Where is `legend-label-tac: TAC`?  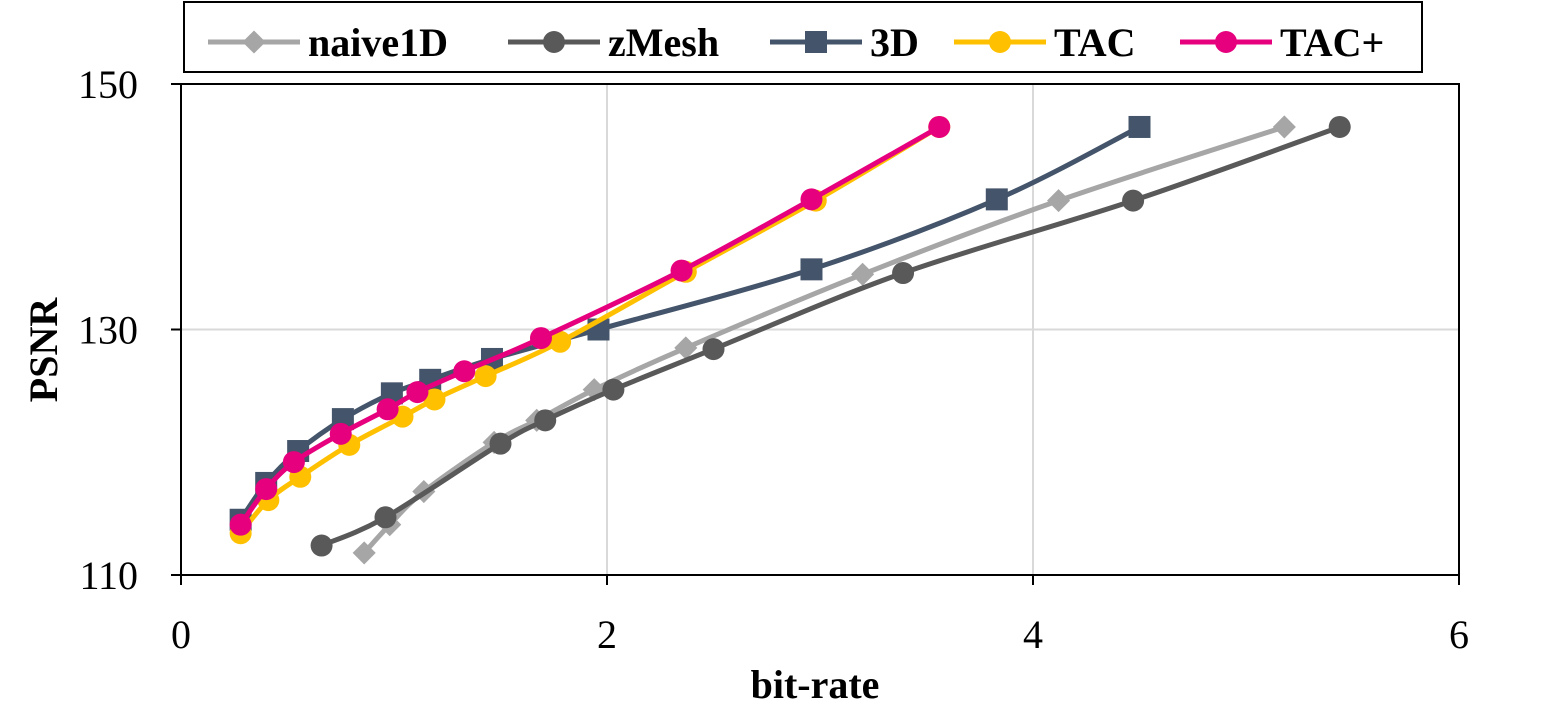 legend-label-tac: TAC is located at coordinates (1094, 42).